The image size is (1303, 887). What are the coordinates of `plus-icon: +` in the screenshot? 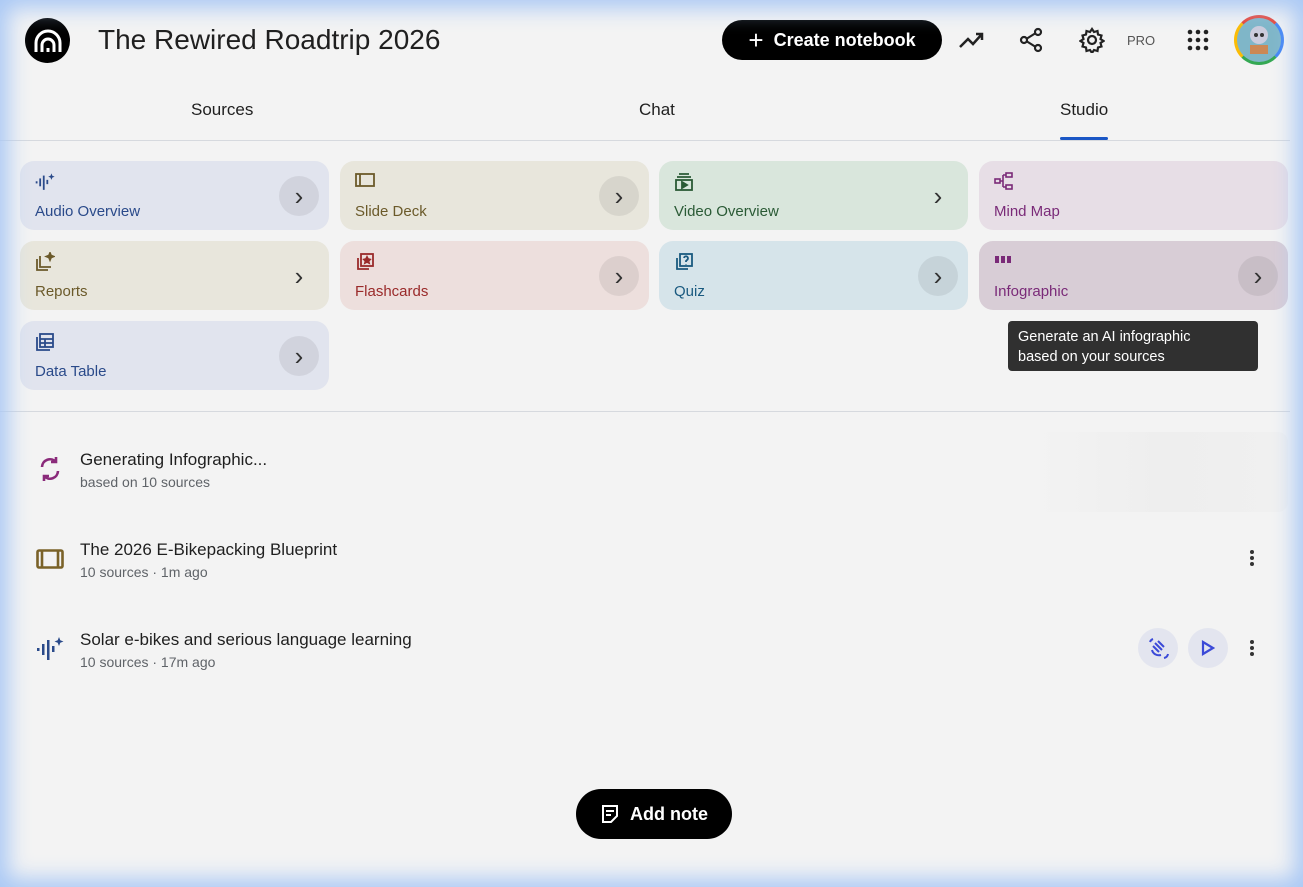 It's located at (756, 40).